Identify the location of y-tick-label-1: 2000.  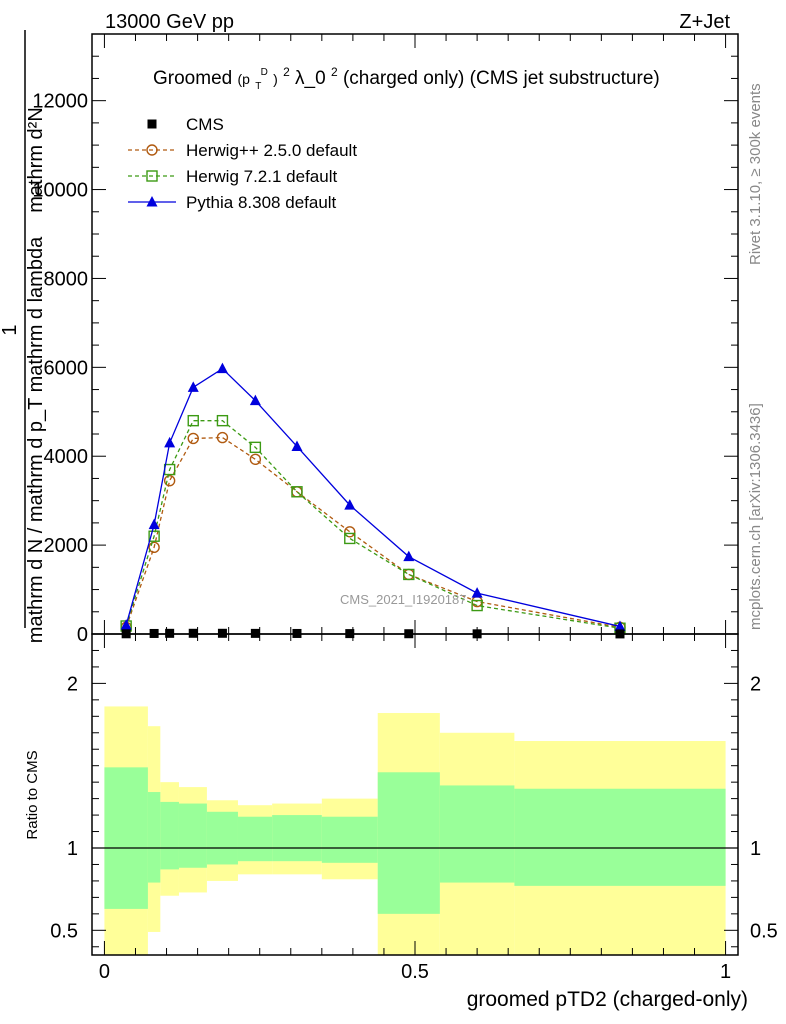
(66, 546).